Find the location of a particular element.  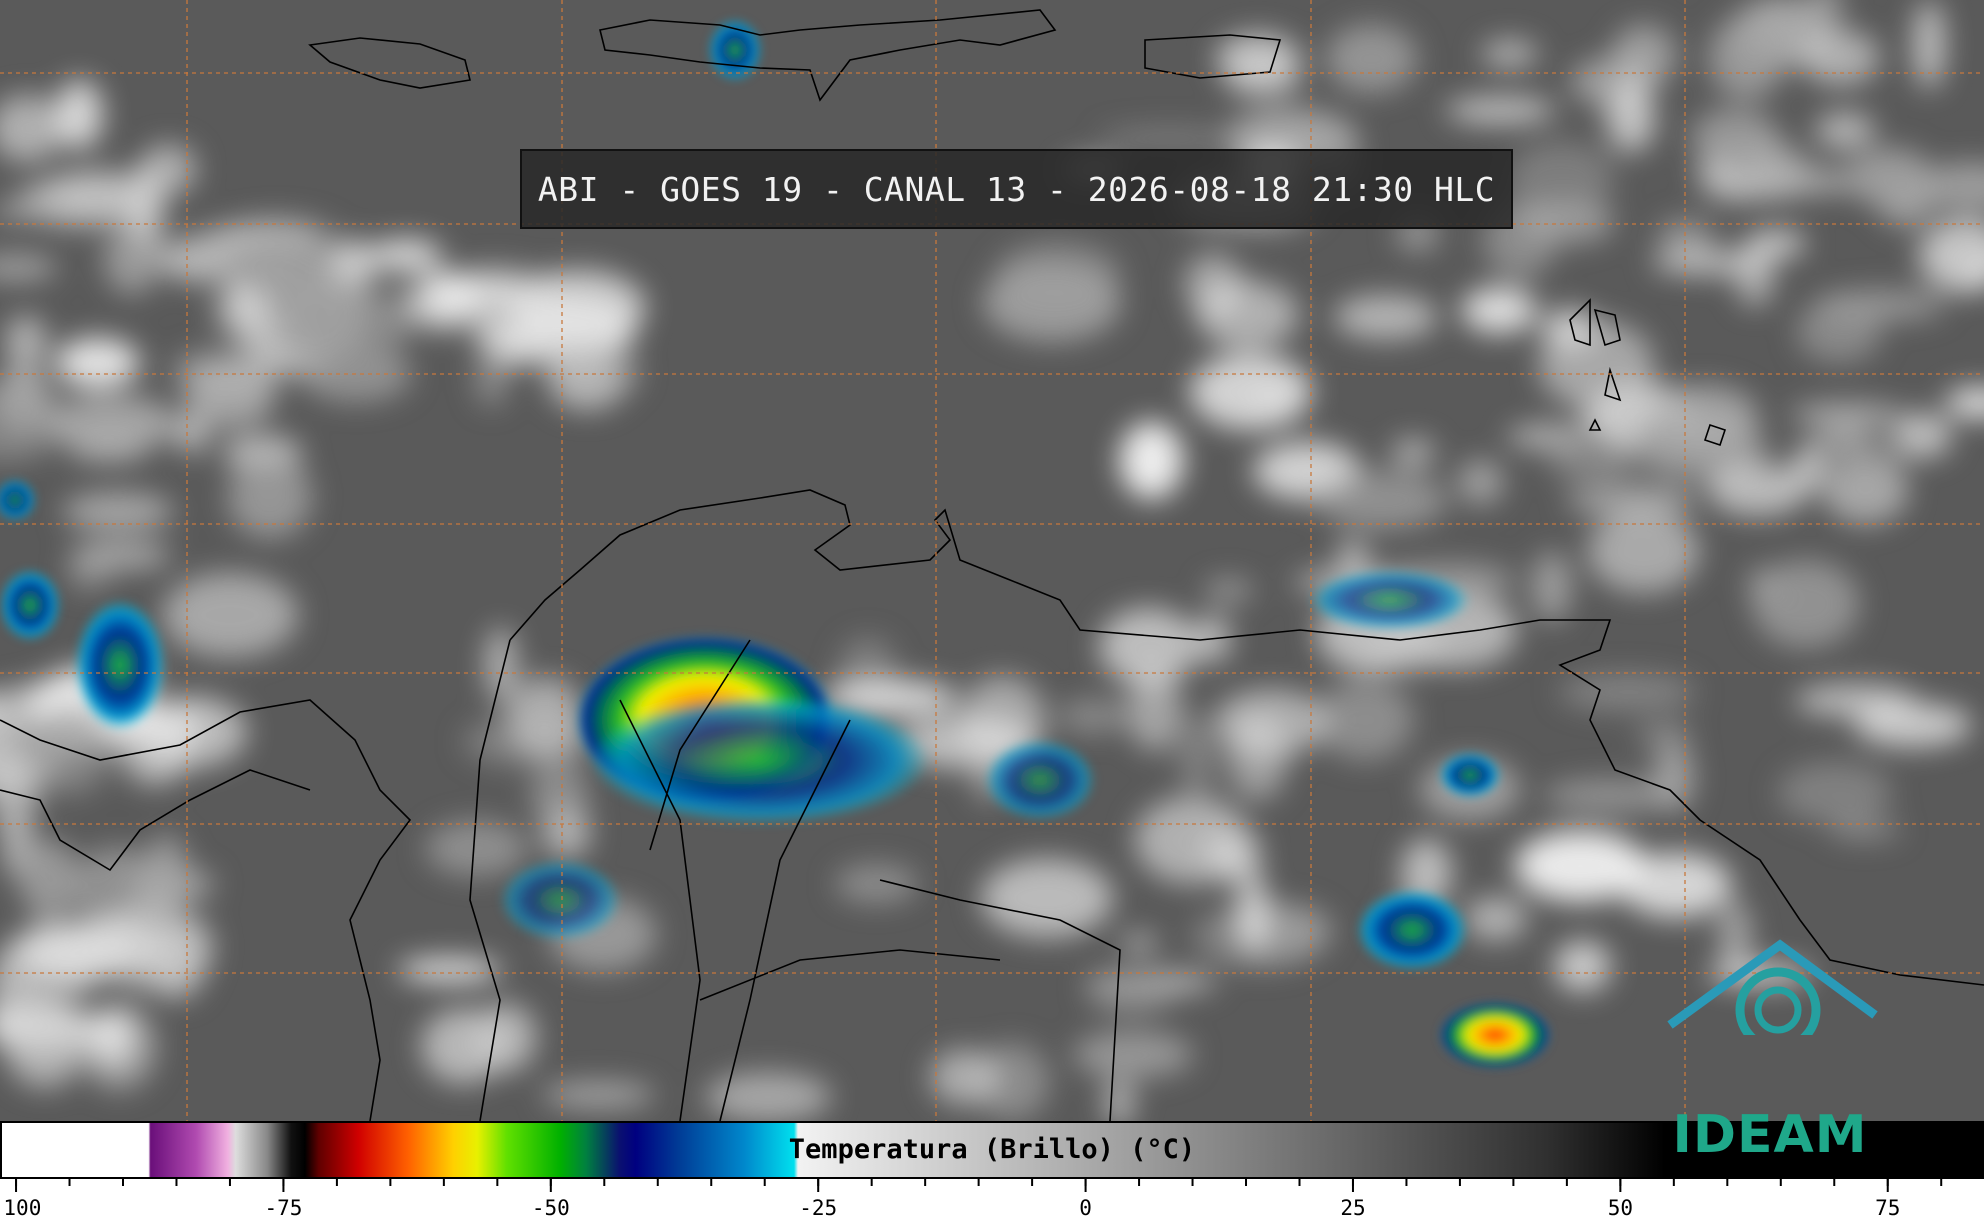

colorbar is located at coordinates (992, 1150).